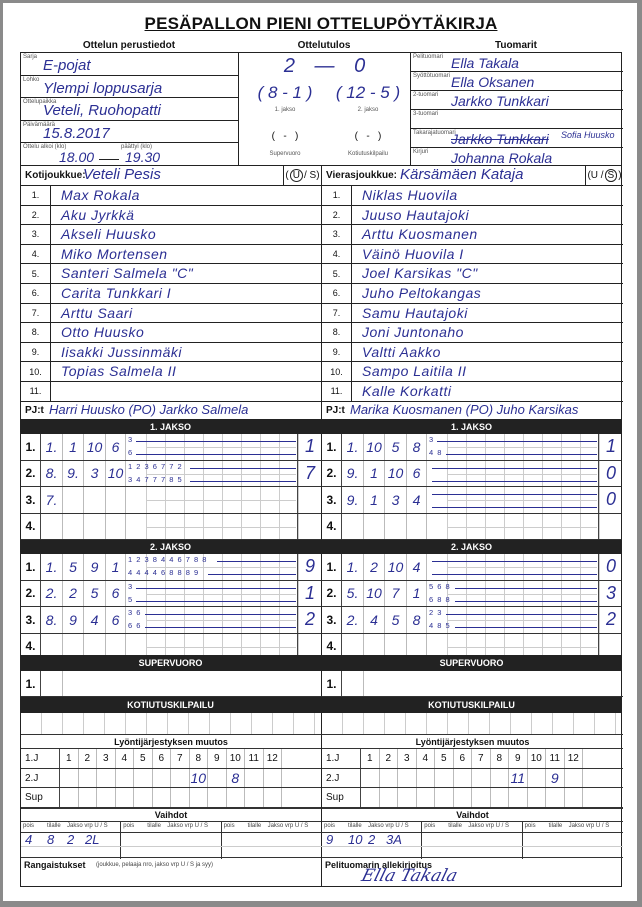 The width and height of the screenshot is (642, 907). I want to click on player-name: Joel Karsikas "C", so click(420, 273).